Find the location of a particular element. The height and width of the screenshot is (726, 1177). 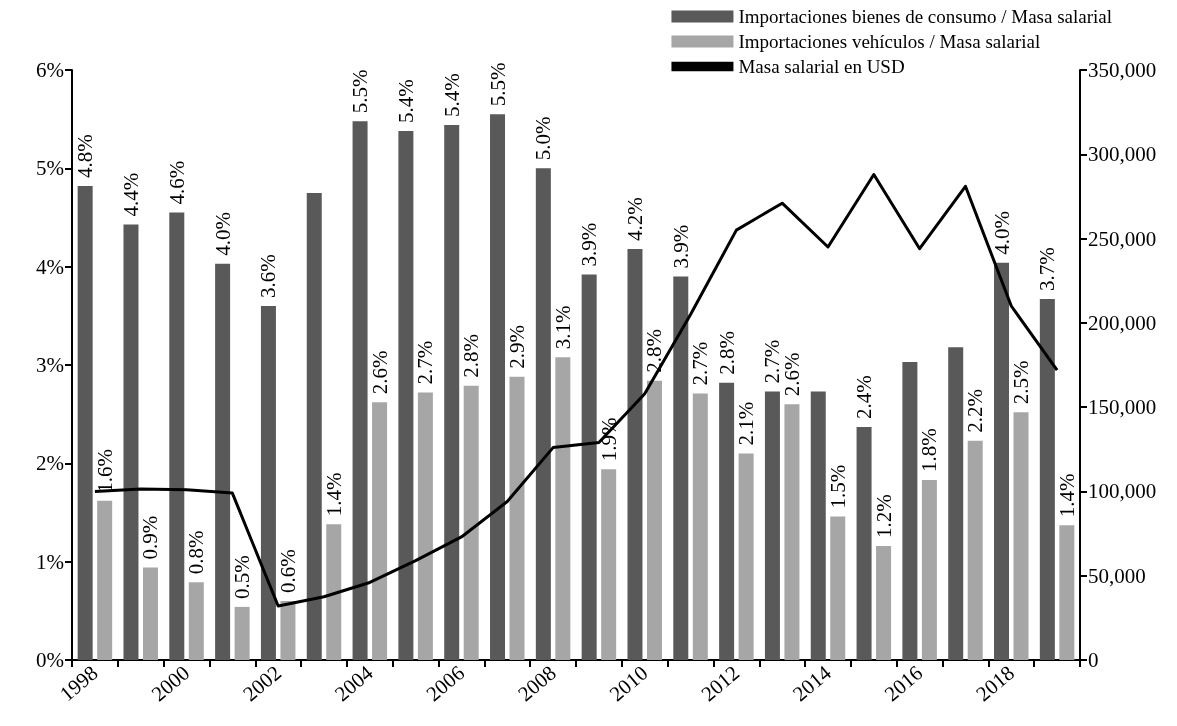

y2-tick-label: 250,000 is located at coordinates (1122, 238).